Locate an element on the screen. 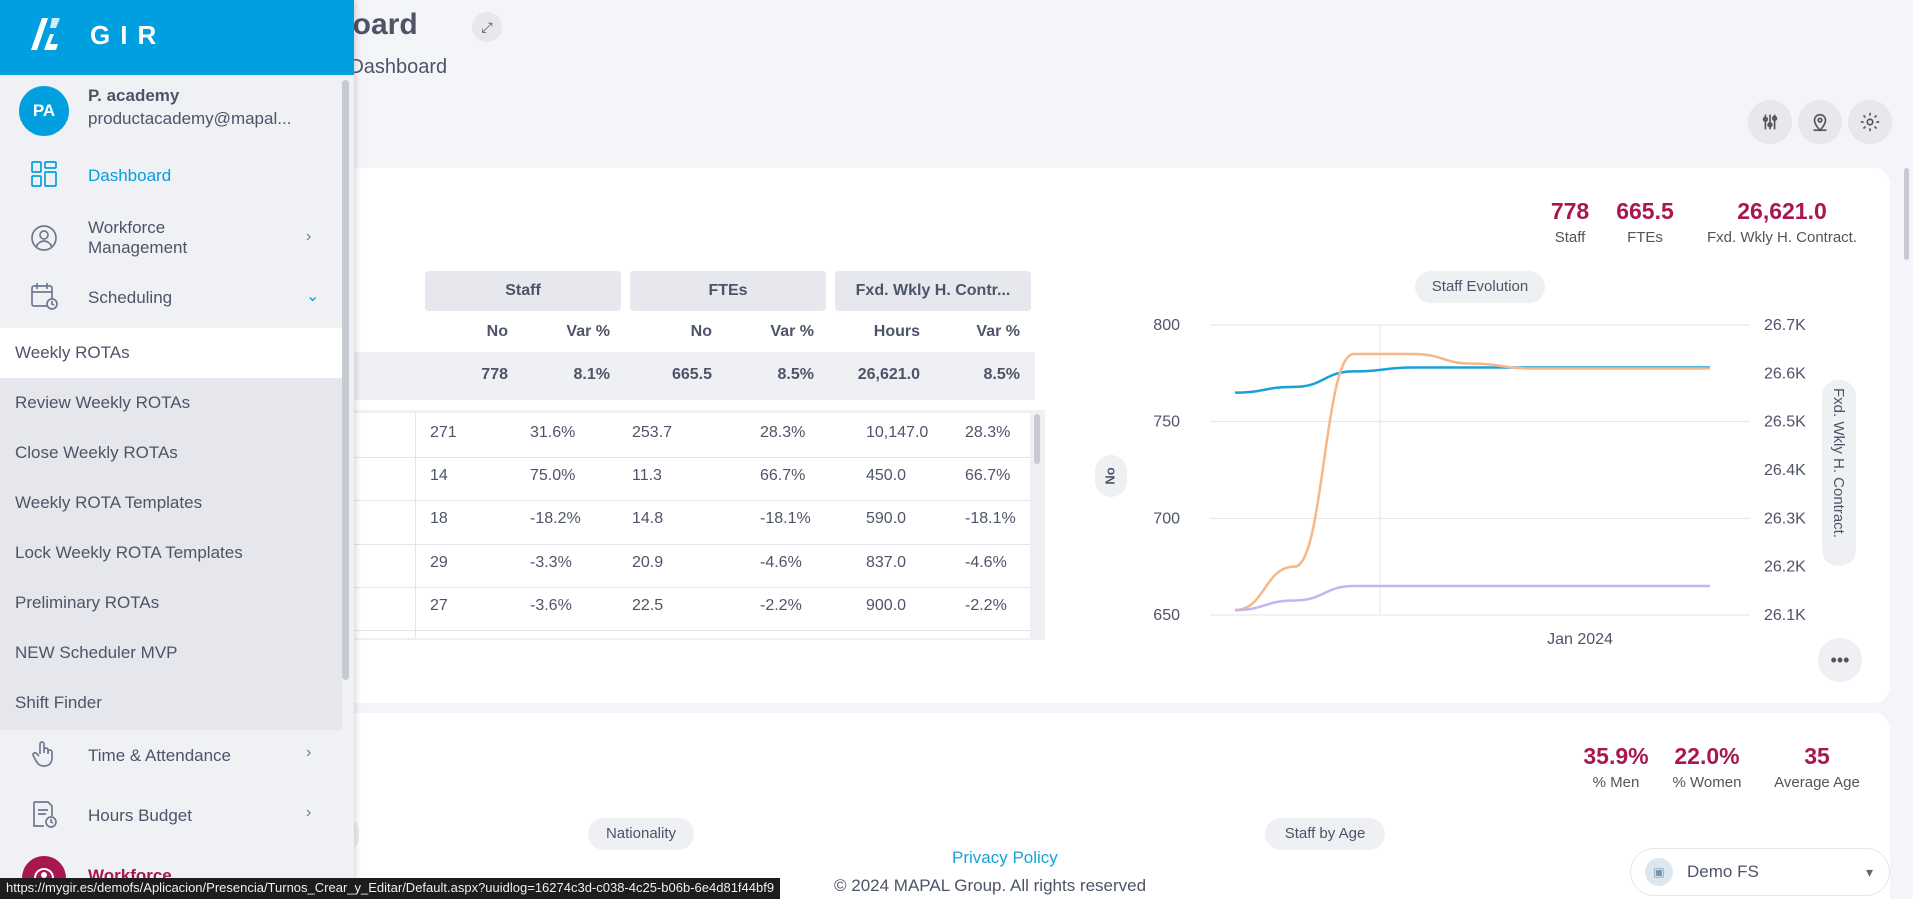  sidebar-item-workforce-management: Workforce Management › is located at coordinates (170, 240).